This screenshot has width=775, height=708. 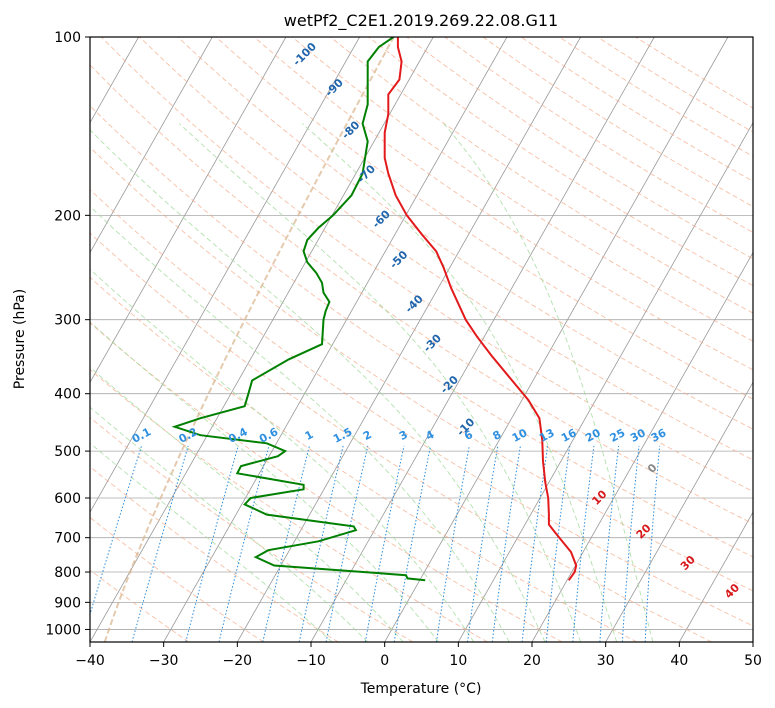 I want to click on mixing-ratio-label: 1, so click(x=309, y=435).